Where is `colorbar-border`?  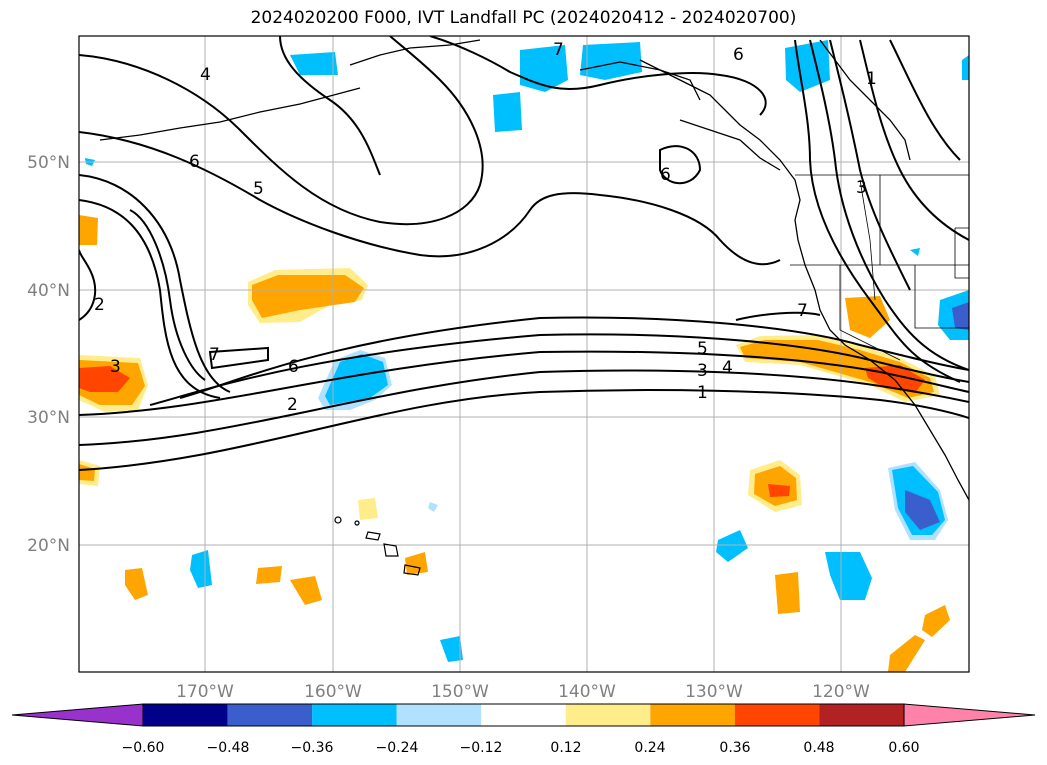 colorbar-border is located at coordinates (523, 715).